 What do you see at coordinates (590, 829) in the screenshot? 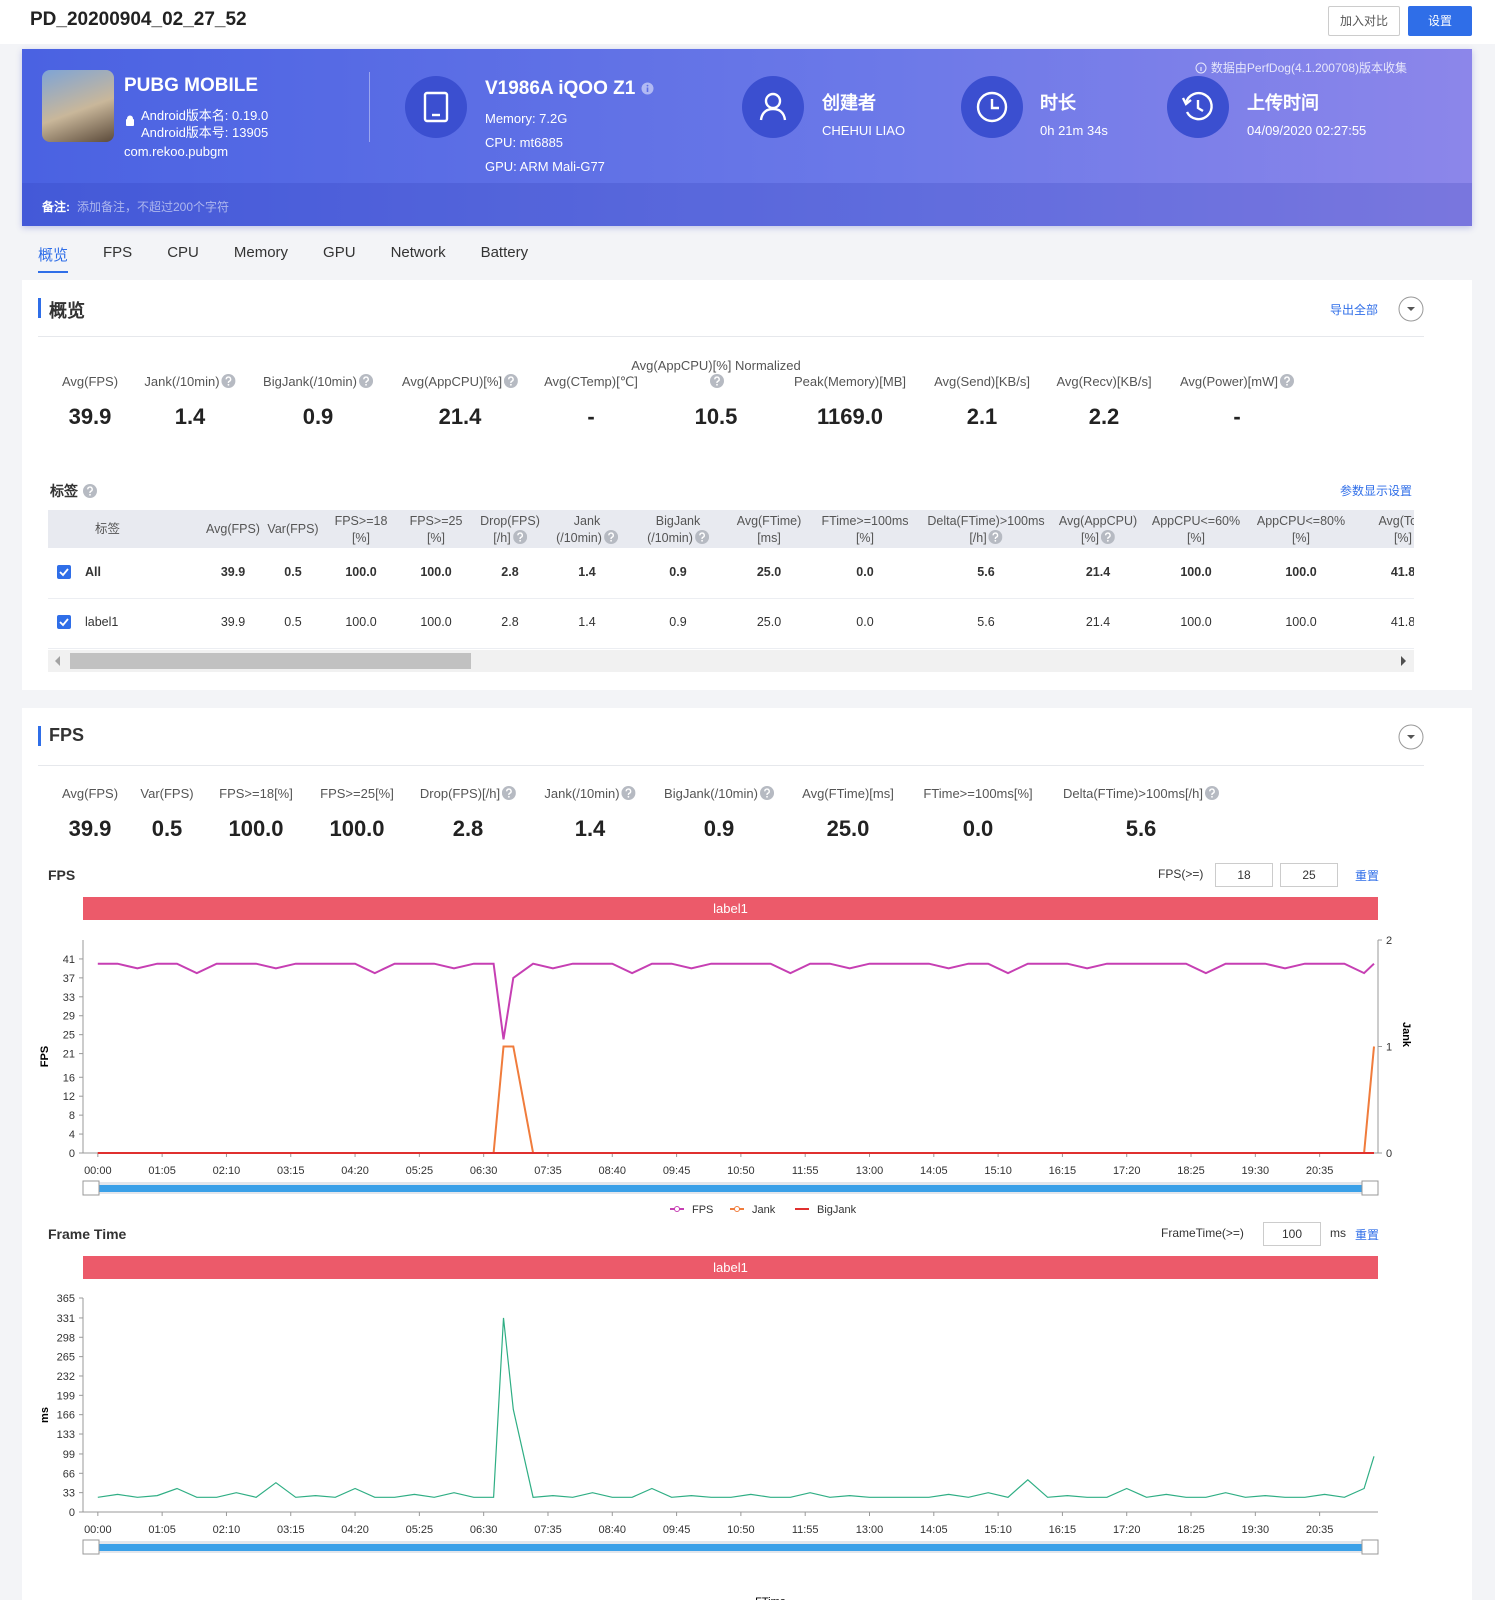
I see `metric-value: 1.4` at bounding box center [590, 829].